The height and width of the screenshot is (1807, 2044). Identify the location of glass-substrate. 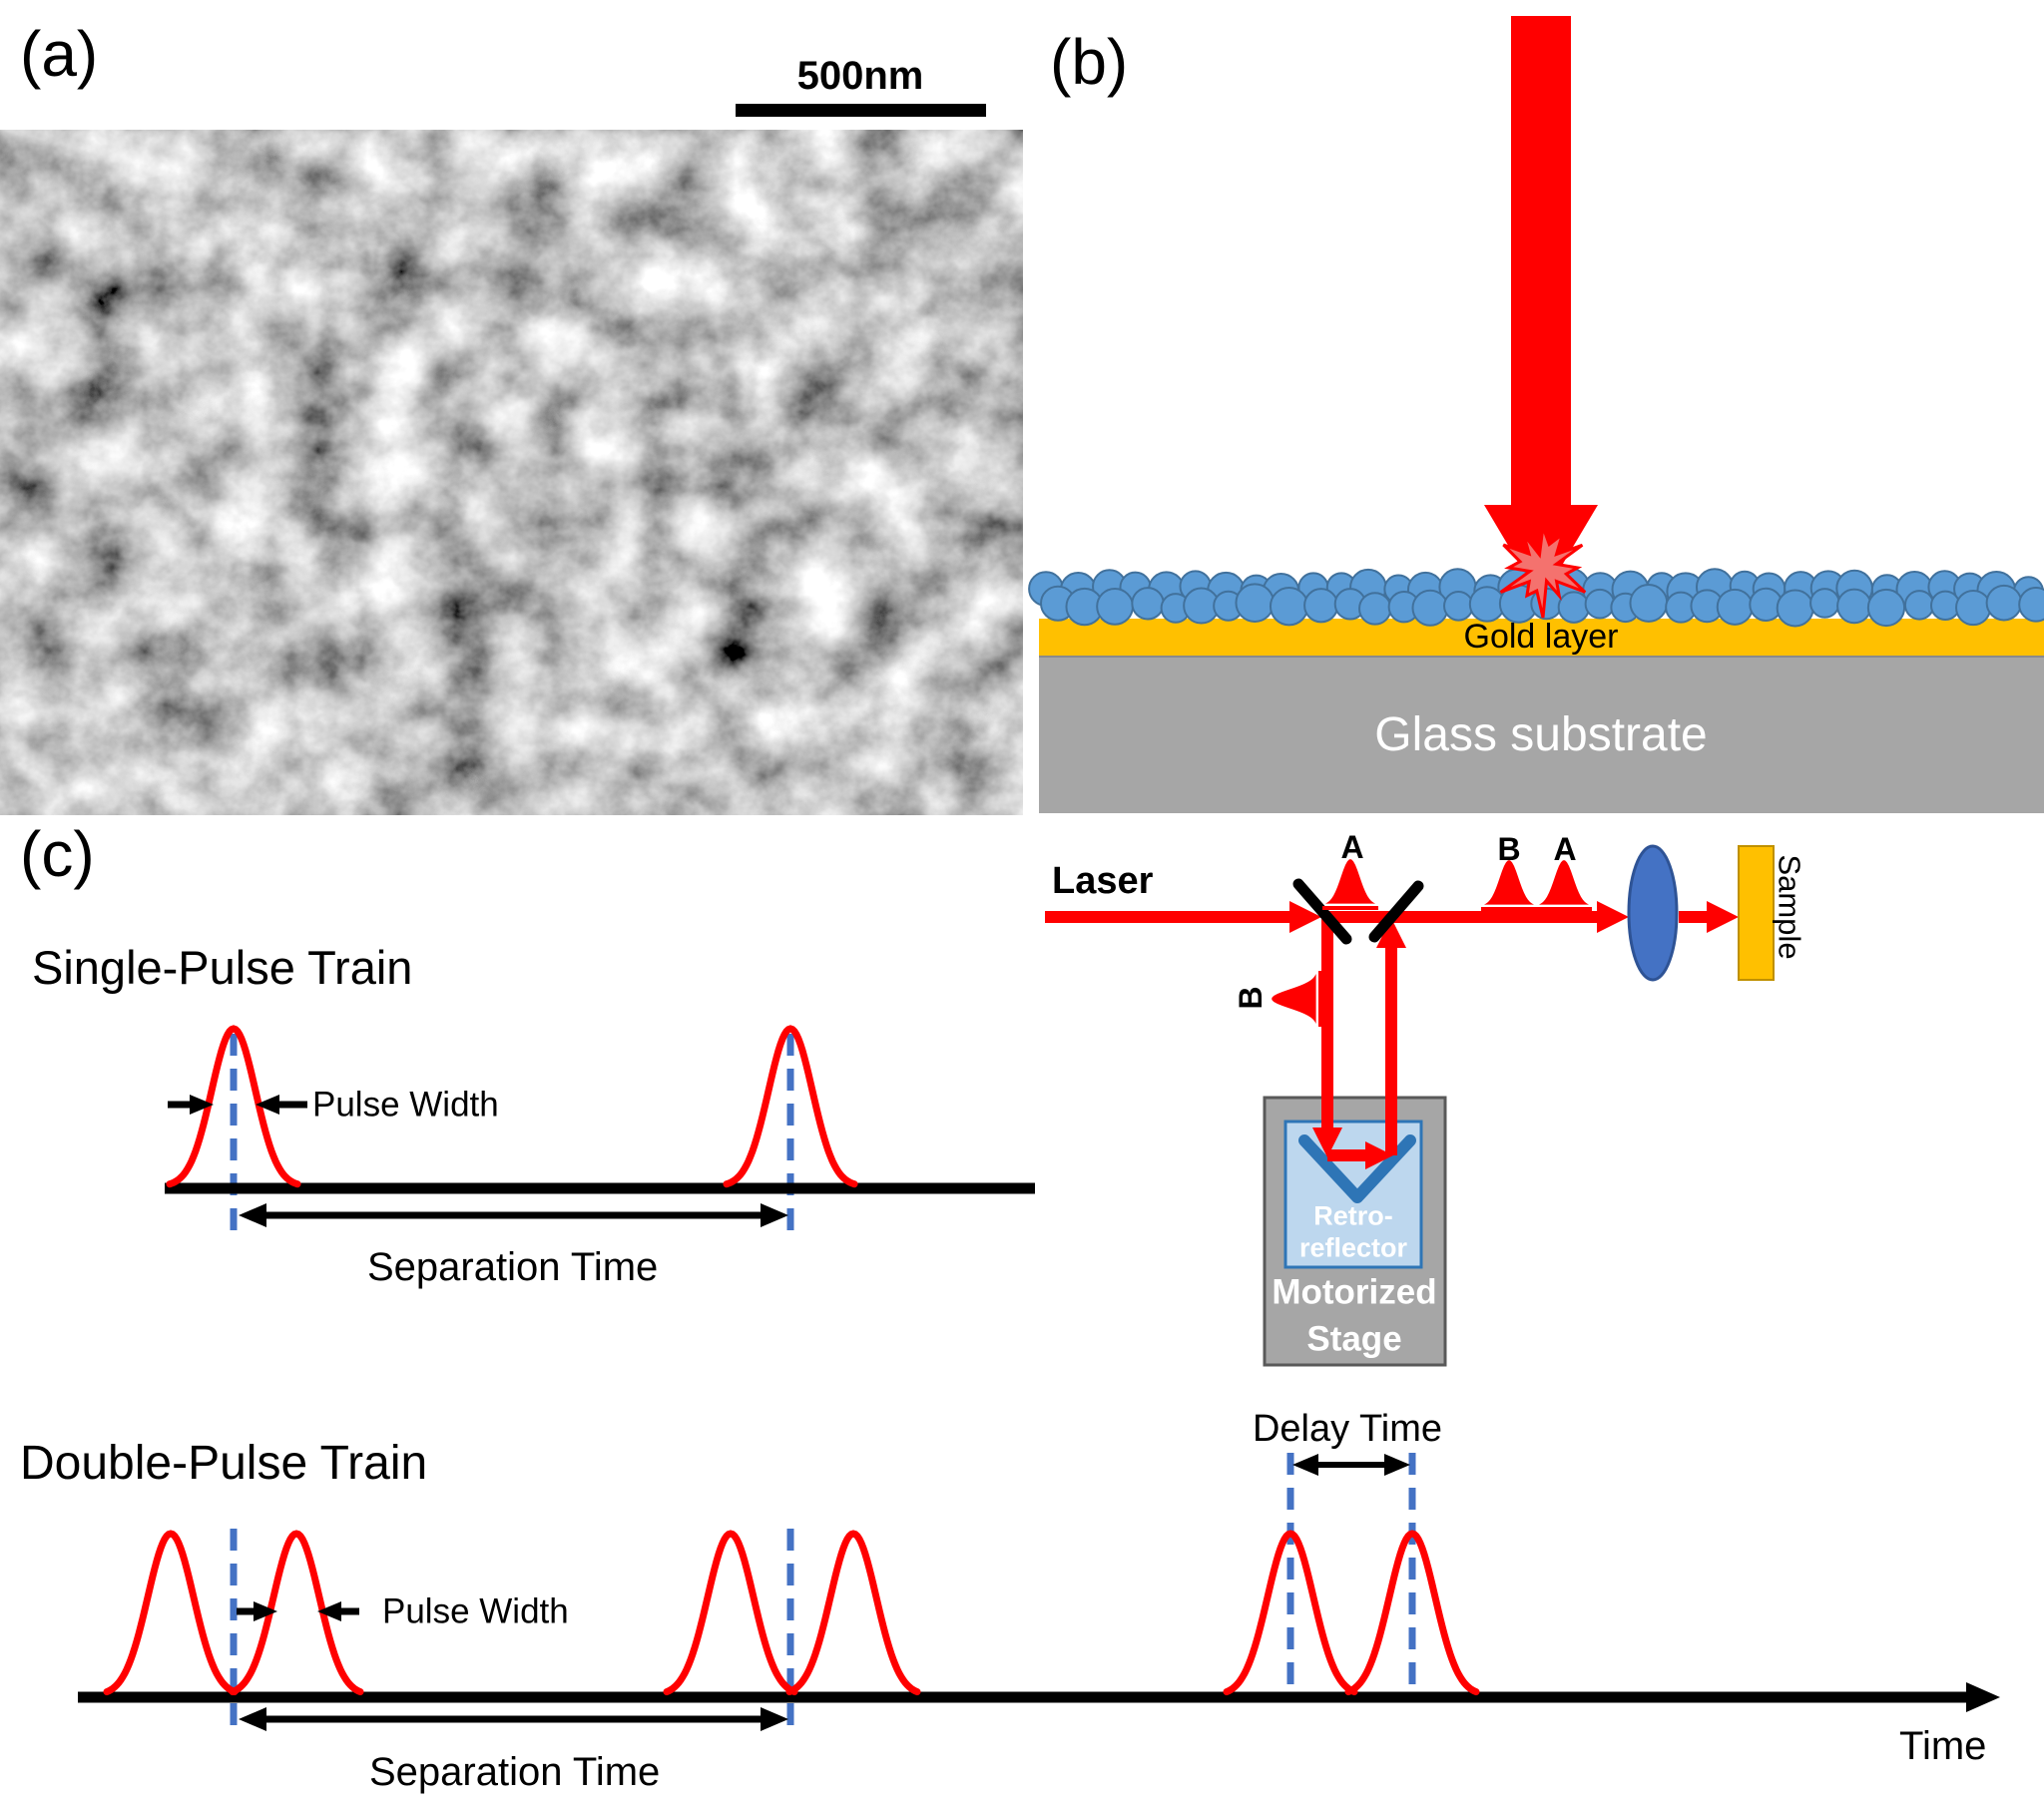
(1541, 734).